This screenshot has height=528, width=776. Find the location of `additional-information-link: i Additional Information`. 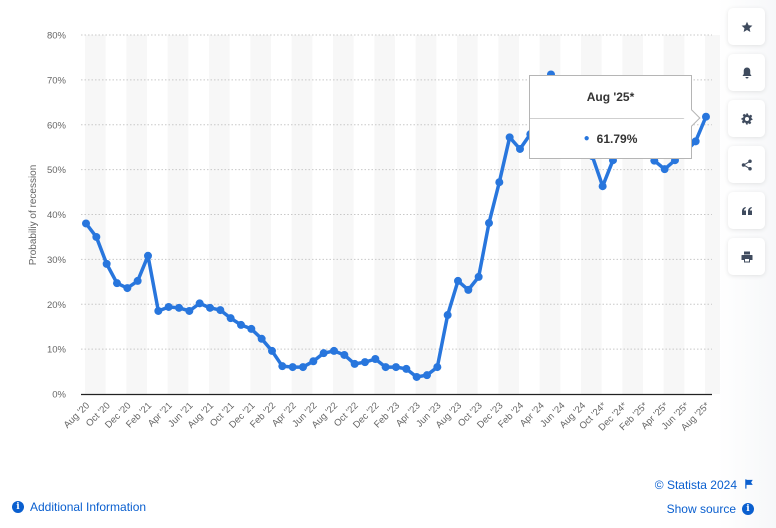

additional-information-link: i Additional Information is located at coordinates (79, 507).